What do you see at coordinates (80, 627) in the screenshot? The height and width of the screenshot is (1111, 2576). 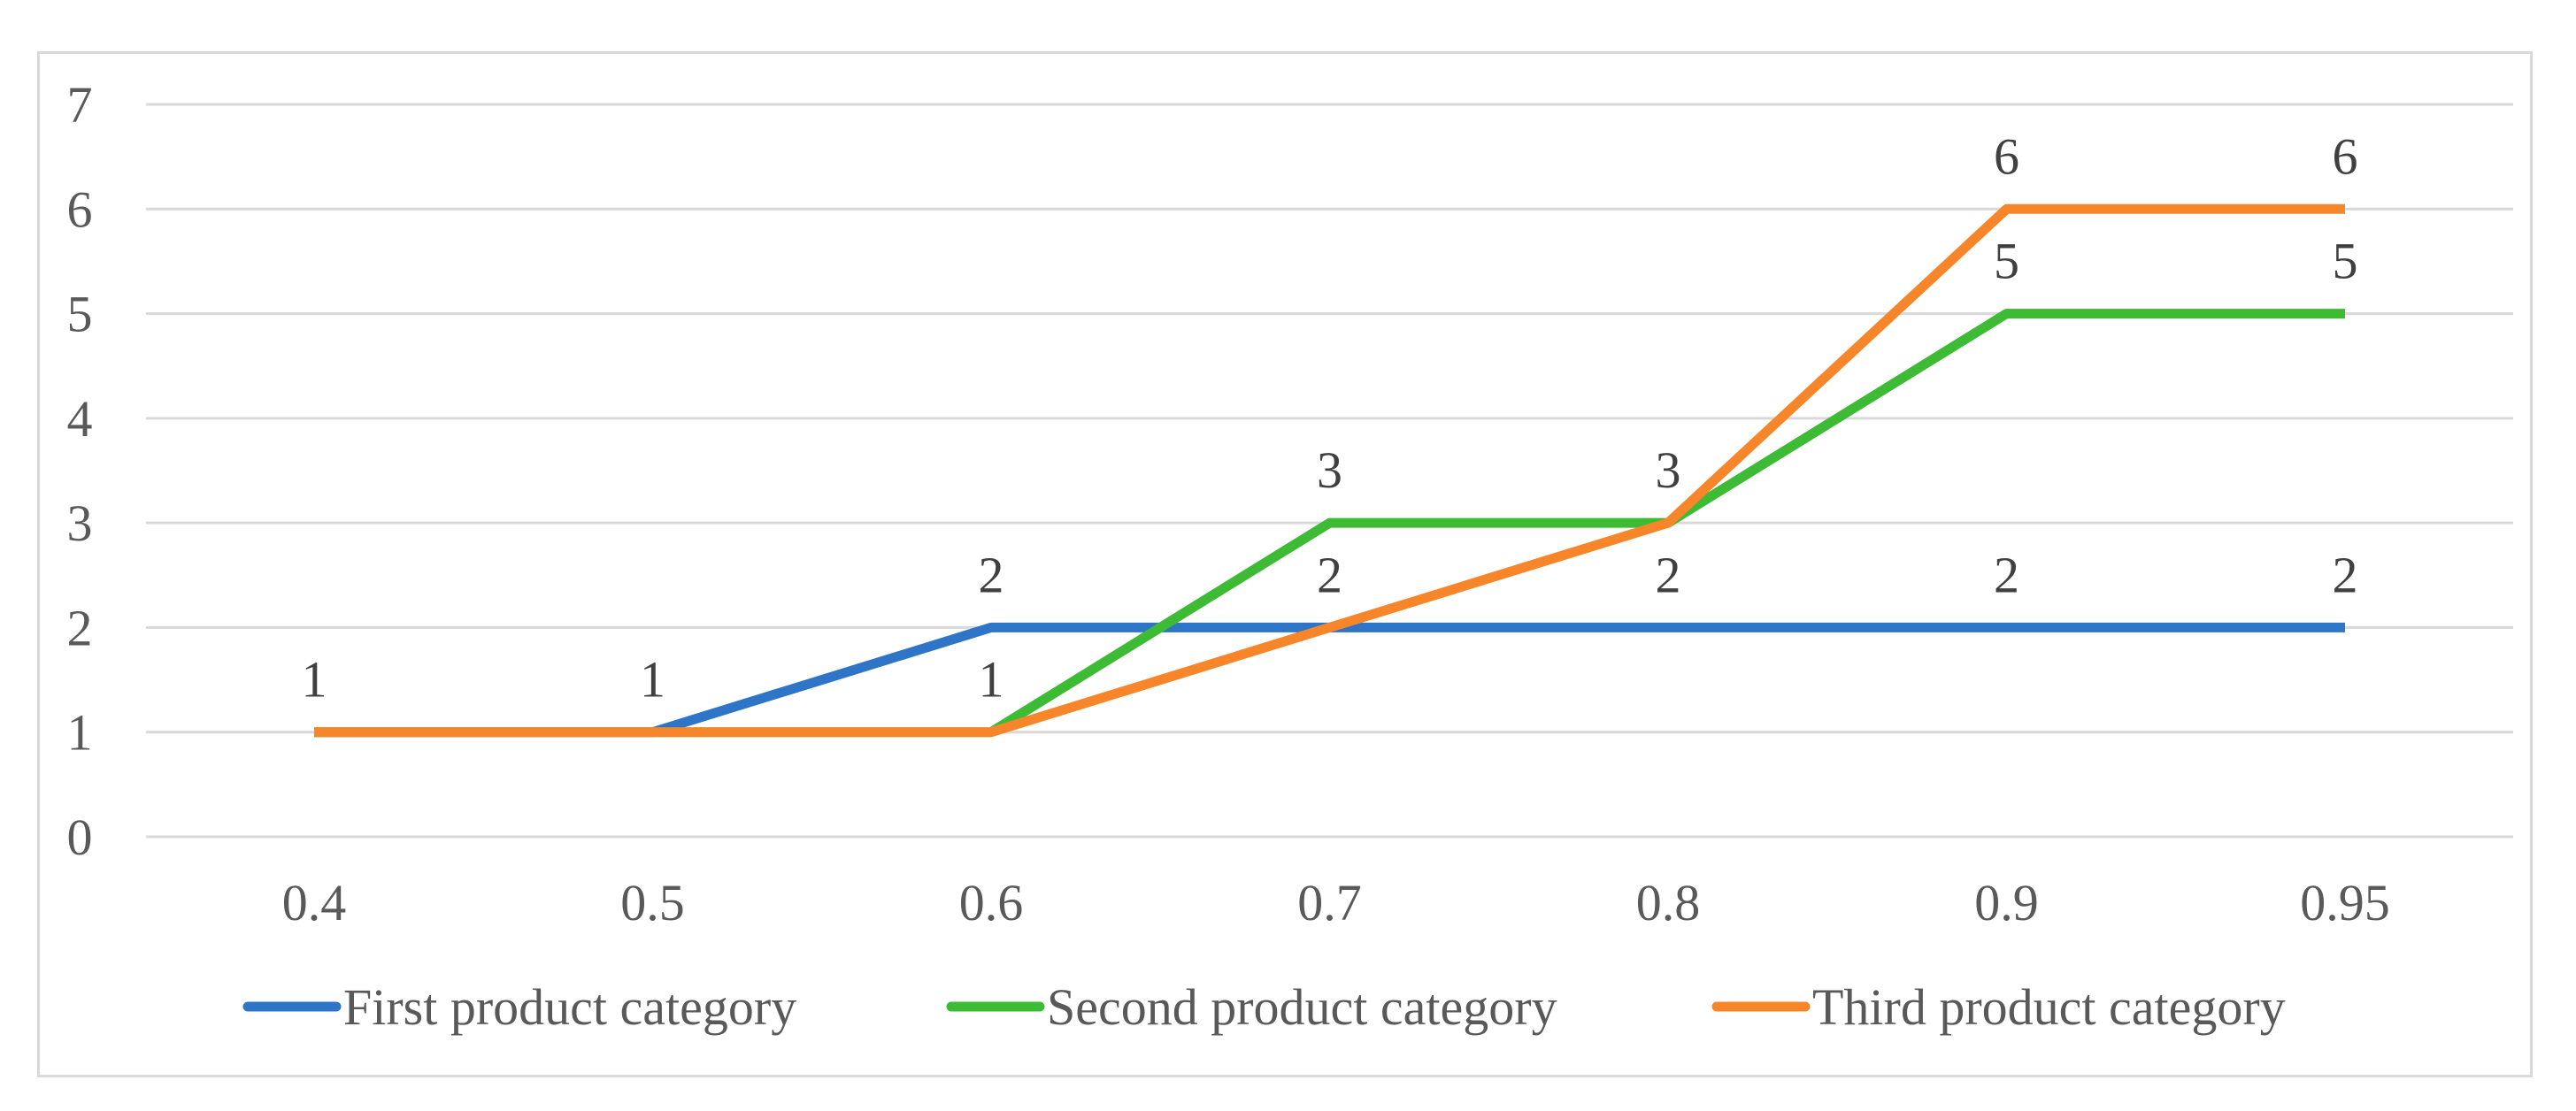 I see `y-tick-label: 2` at bounding box center [80, 627].